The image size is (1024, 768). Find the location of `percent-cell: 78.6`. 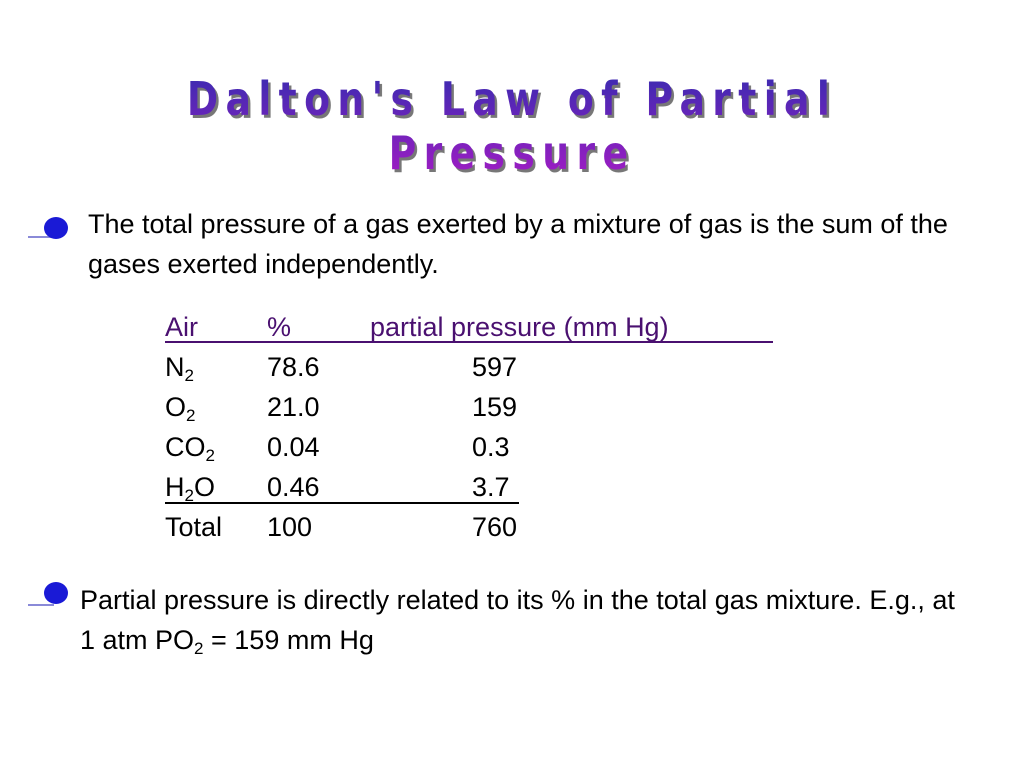

percent-cell: 78.6 is located at coordinates (293, 367).